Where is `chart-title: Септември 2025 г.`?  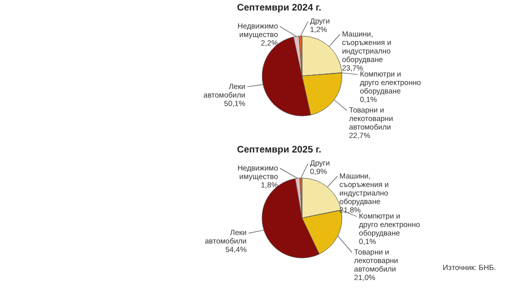 chart-title: Септември 2025 г. is located at coordinates (279, 150).